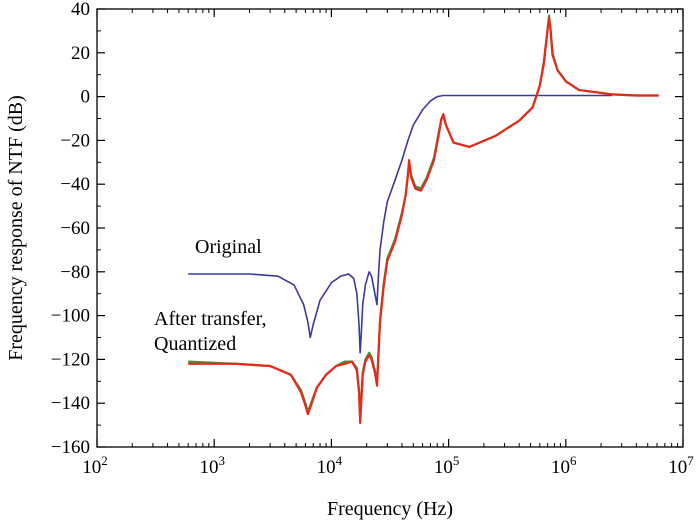  I want to click on y-tick-label: −100, so click(70, 316).